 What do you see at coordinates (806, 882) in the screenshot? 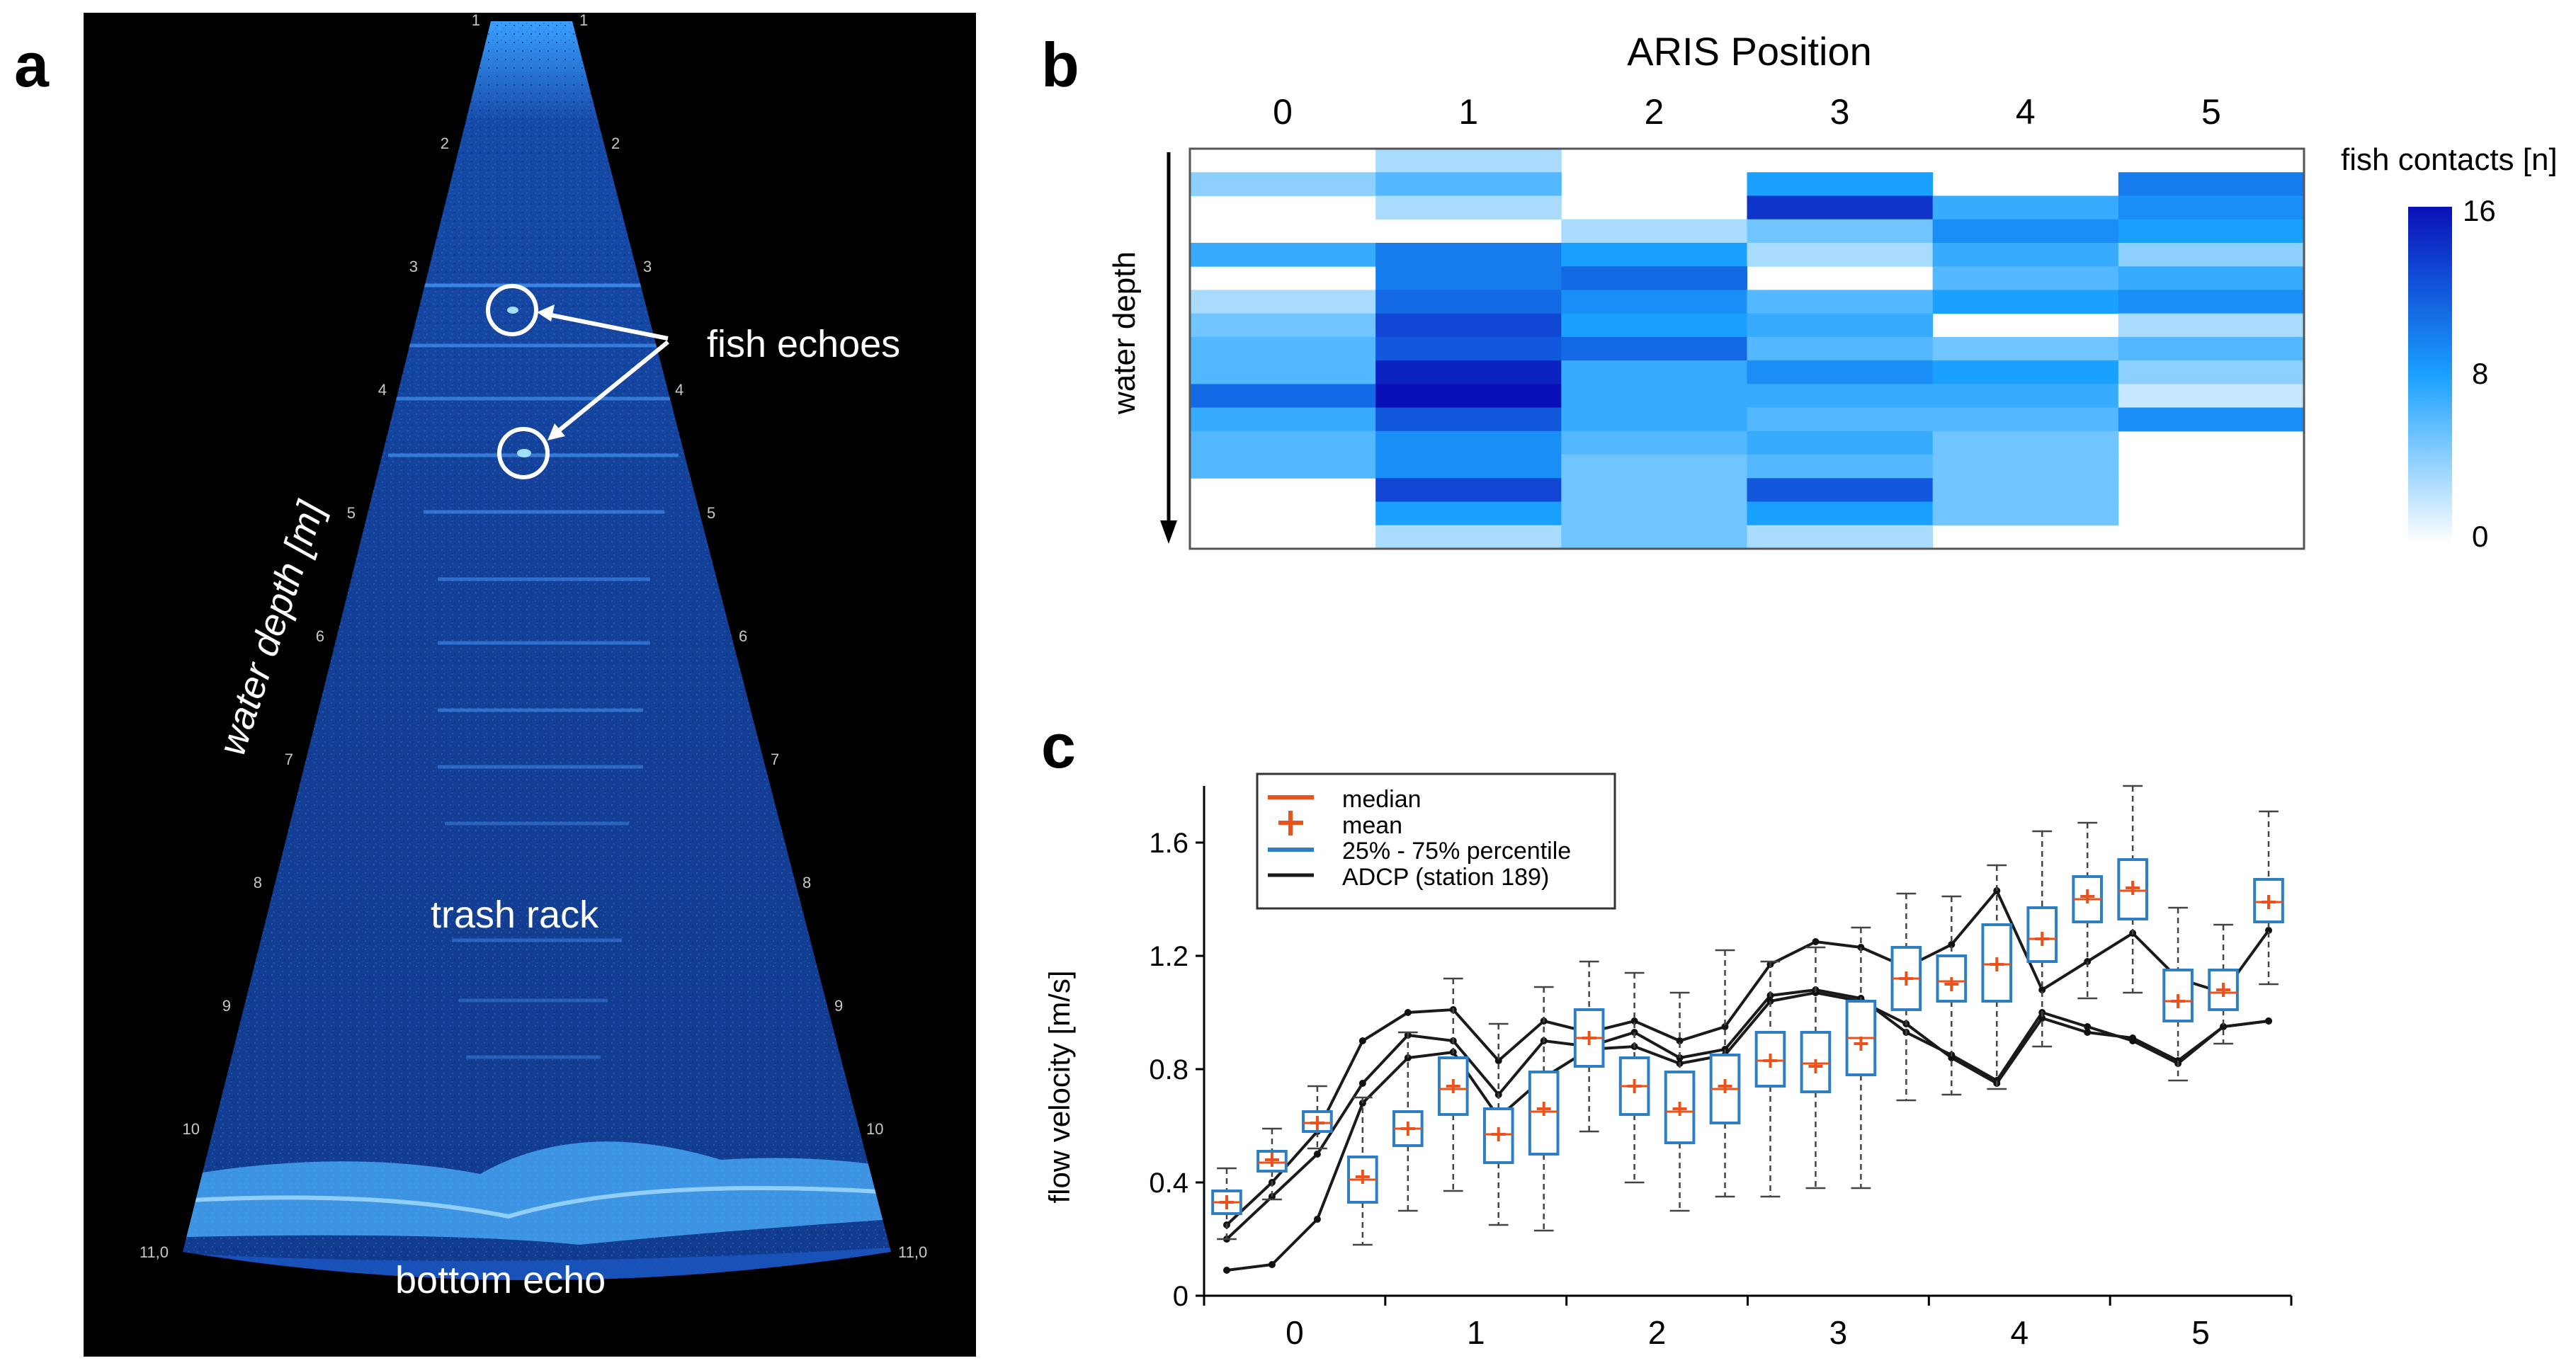
I see `range-mark-right: 8` at bounding box center [806, 882].